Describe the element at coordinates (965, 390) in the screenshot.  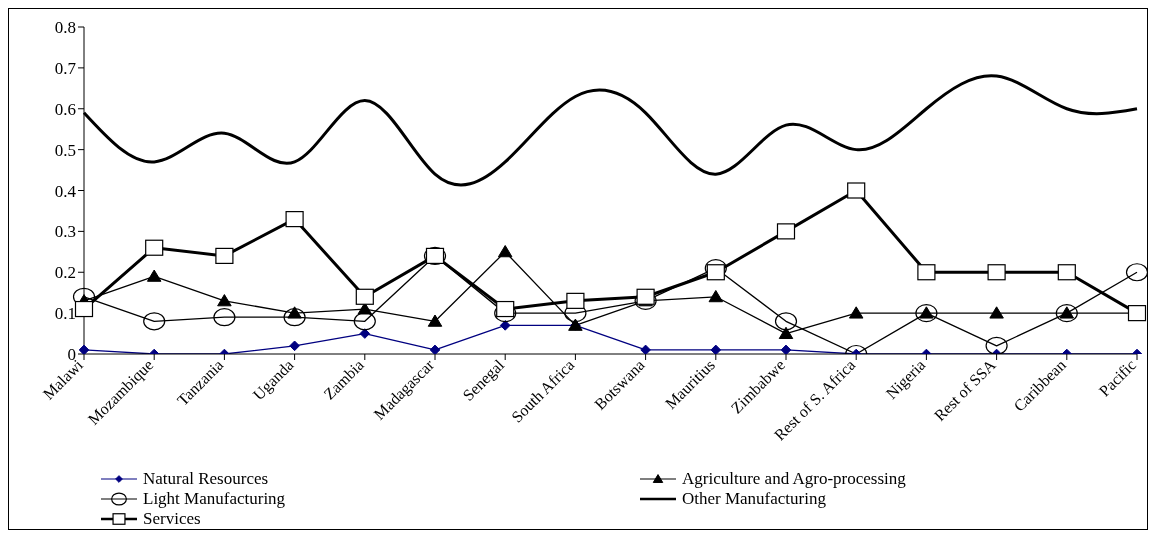
I see `x-tick-label: Rest of SSA` at that location.